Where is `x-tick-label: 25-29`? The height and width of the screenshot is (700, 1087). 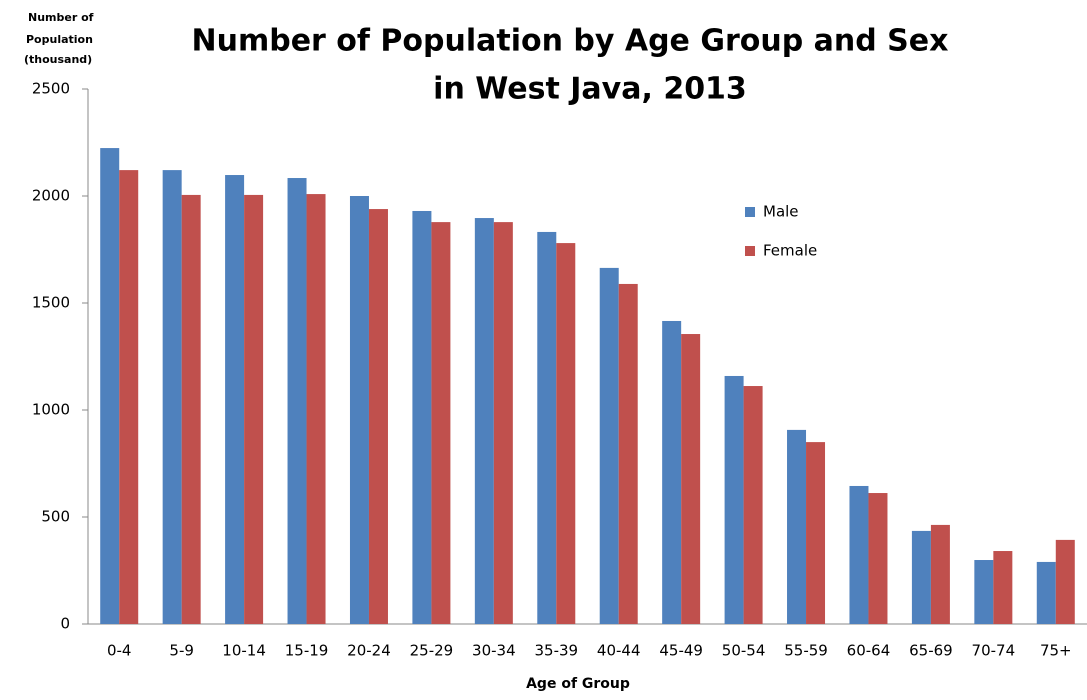 x-tick-label: 25-29 is located at coordinates (432, 651).